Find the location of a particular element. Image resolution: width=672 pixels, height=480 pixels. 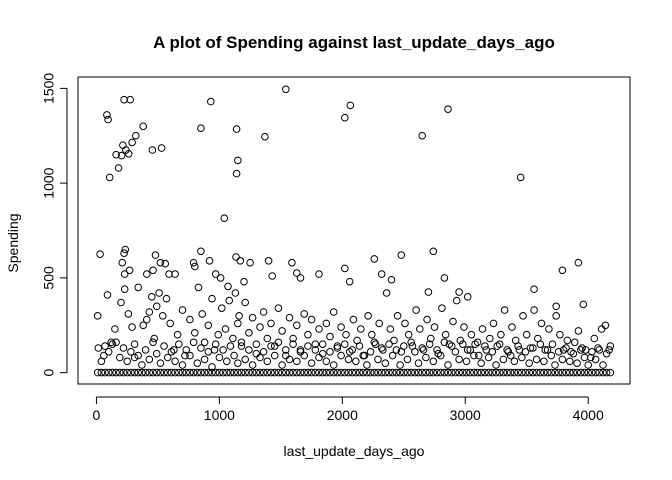

x-tick-label: 2000 is located at coordinates (342, 415).